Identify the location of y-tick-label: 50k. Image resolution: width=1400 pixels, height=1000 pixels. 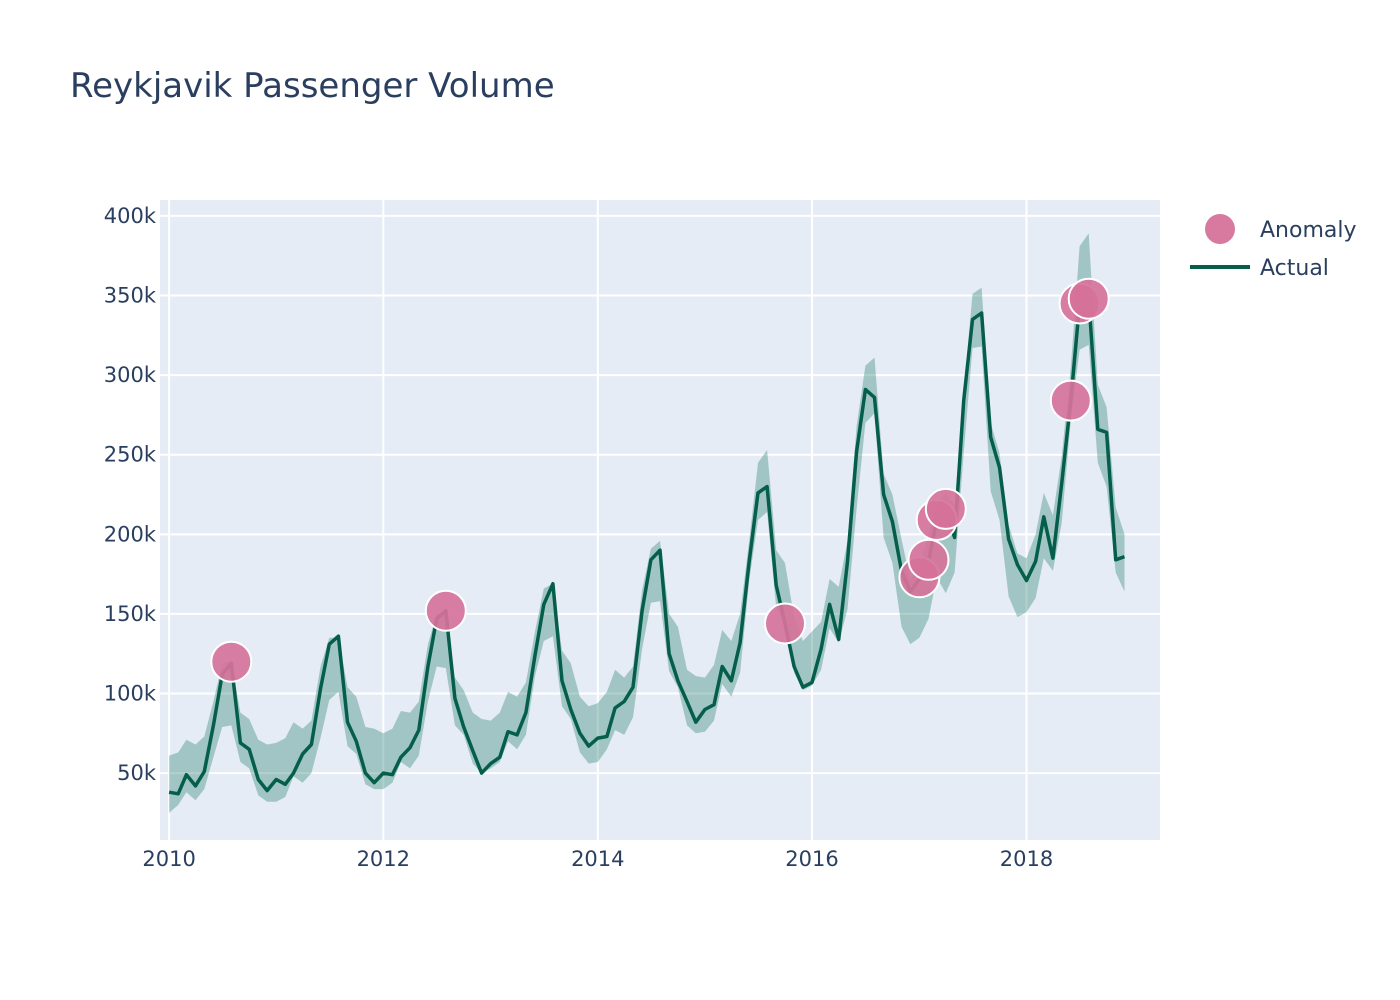
(137, 773).